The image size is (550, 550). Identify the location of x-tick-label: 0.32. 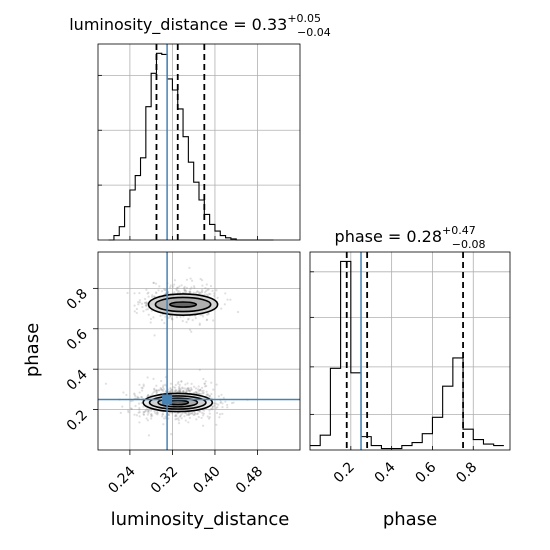
(164, 480).